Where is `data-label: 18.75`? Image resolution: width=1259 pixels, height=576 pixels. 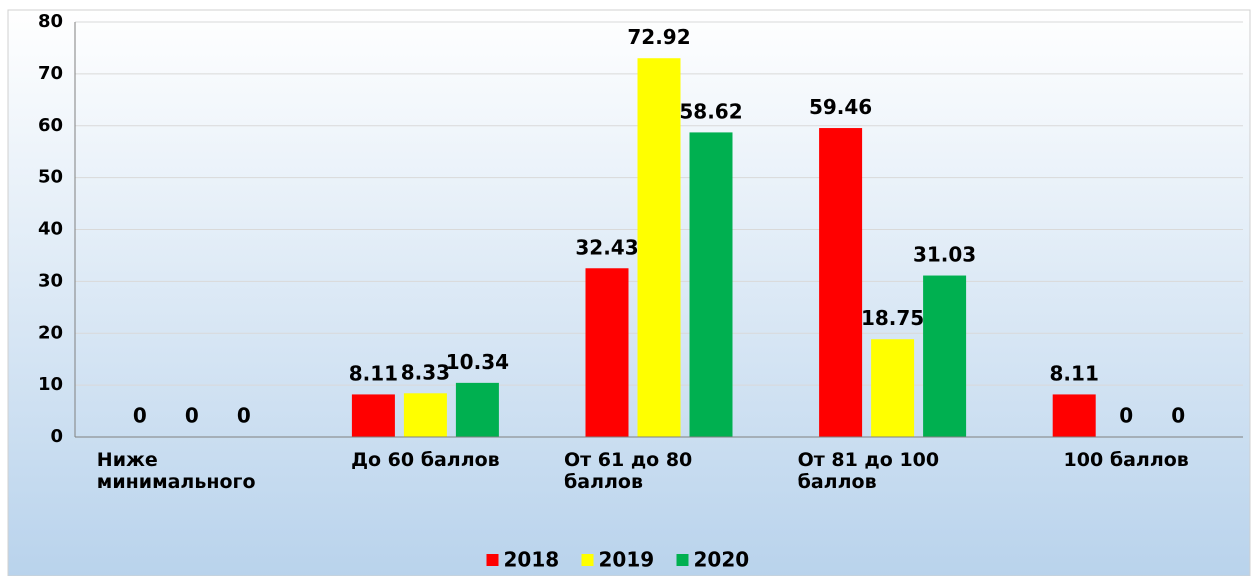 data-label: 18.75 is located at coordinates (892, 318).